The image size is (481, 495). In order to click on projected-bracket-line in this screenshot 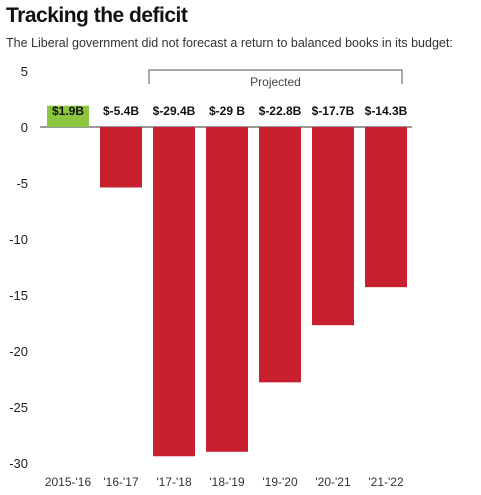, I will do `click(275, 76)`.